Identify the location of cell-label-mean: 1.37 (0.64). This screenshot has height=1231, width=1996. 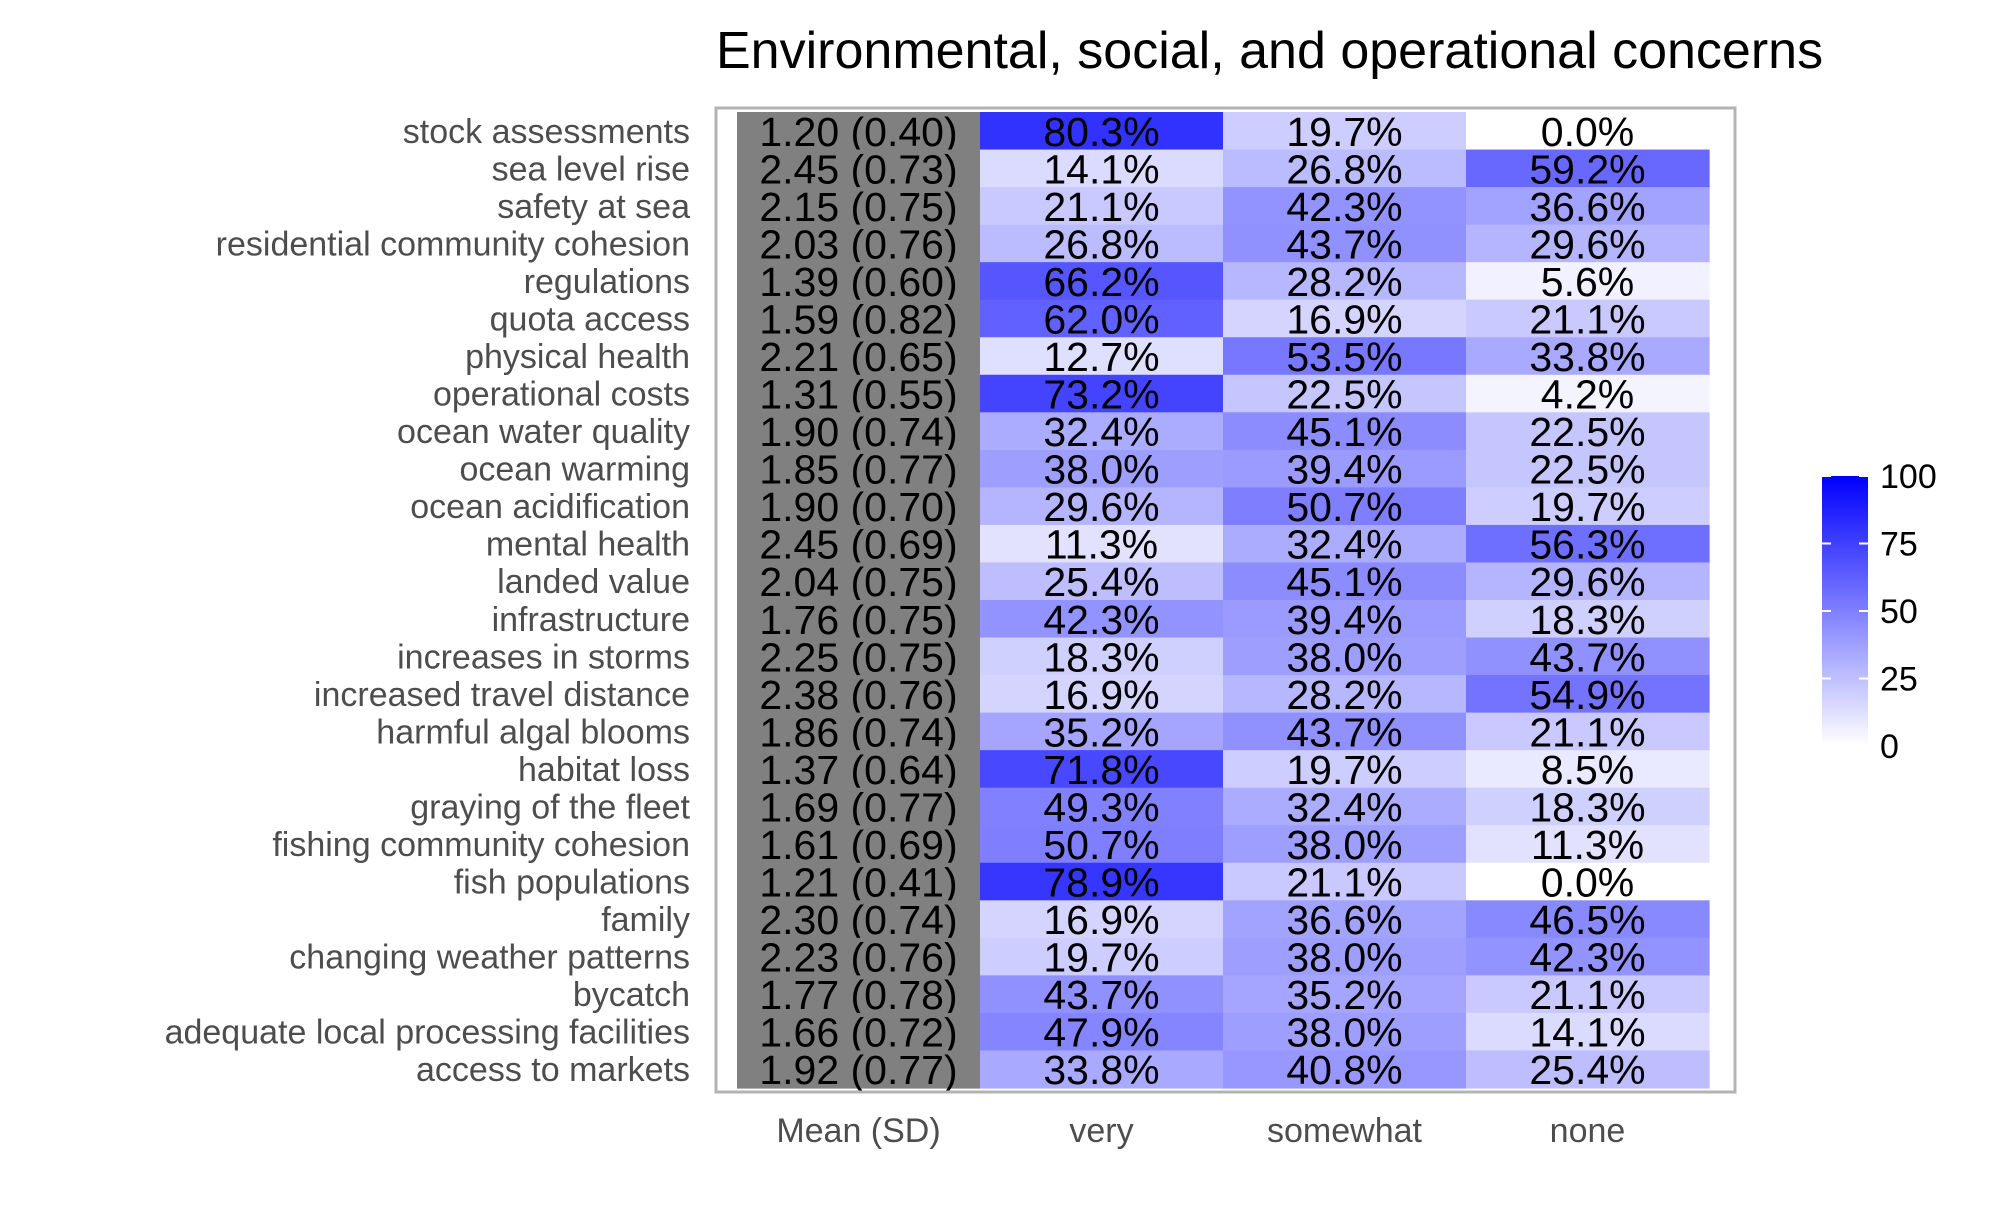
(858, 770).